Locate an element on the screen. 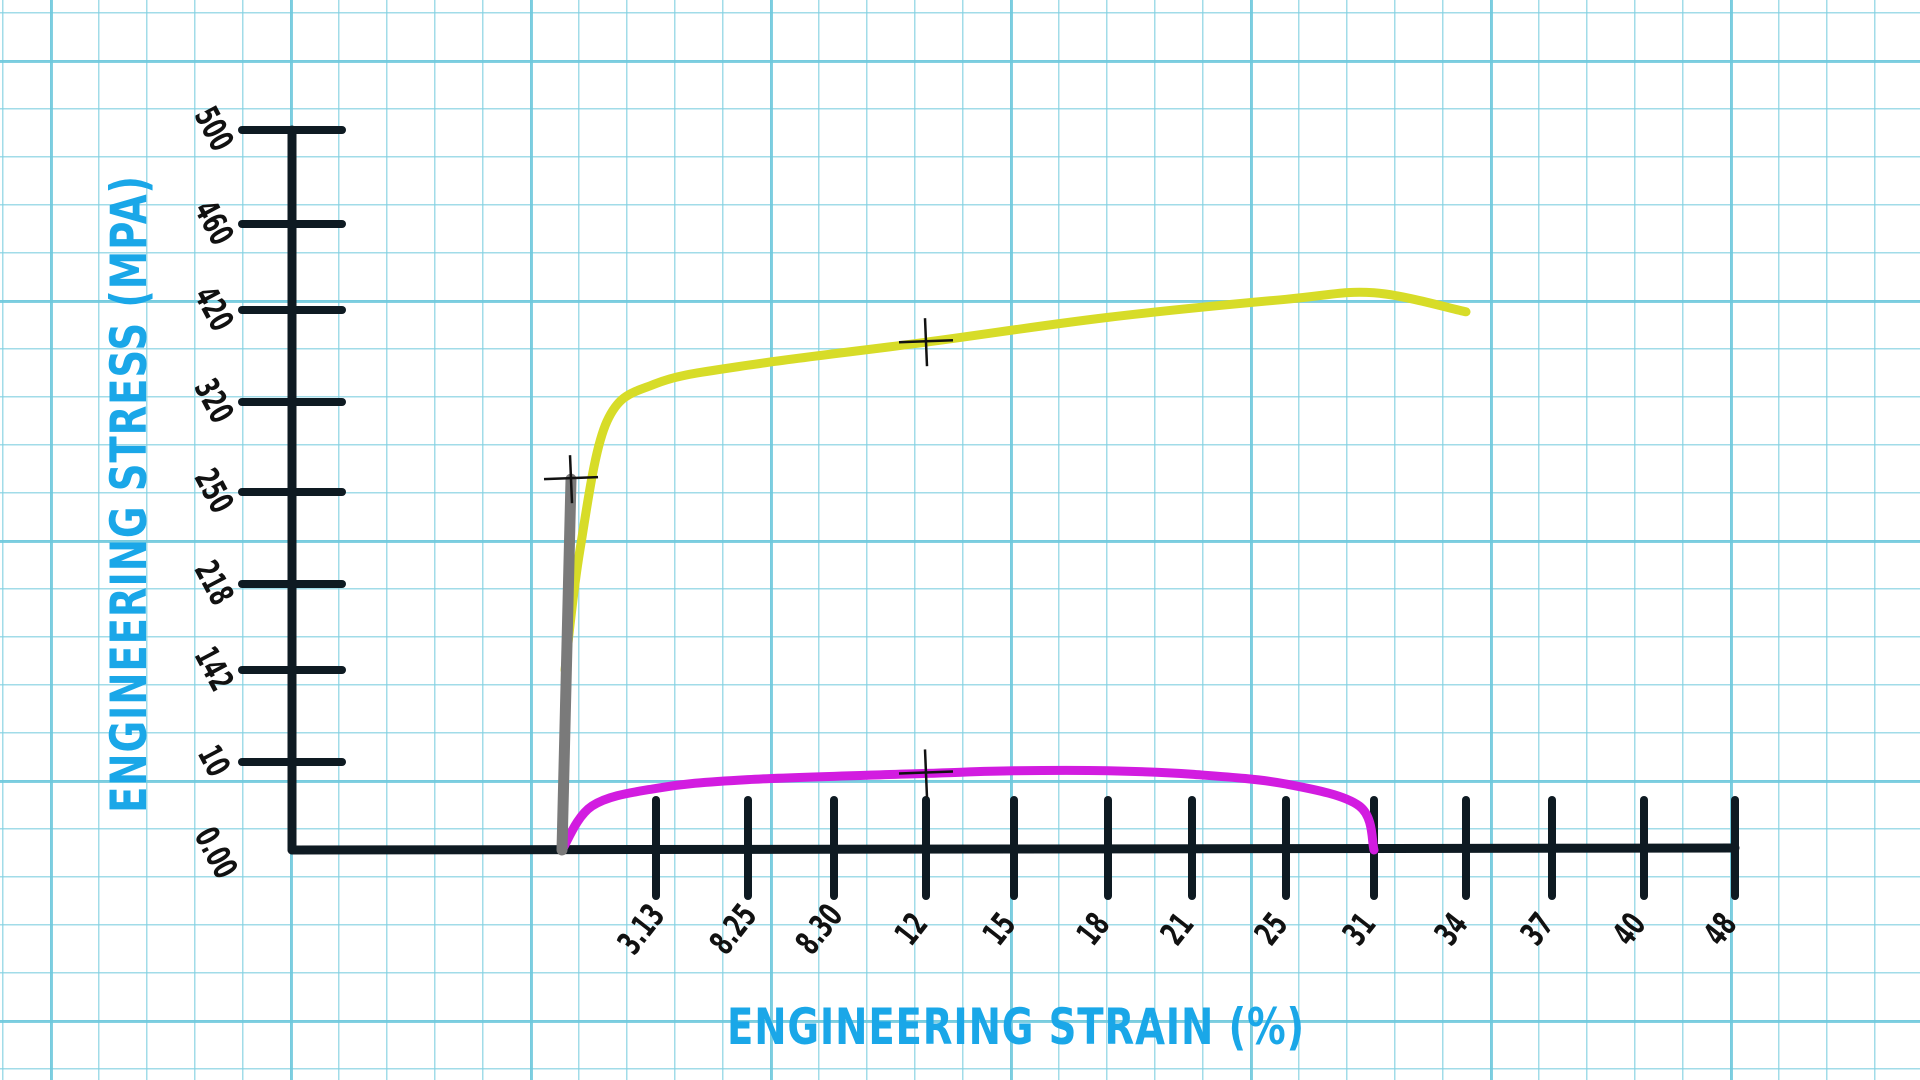 The image size is (1920, 1080). x-tick-label: 25 is located at coordinates (1270, 928).